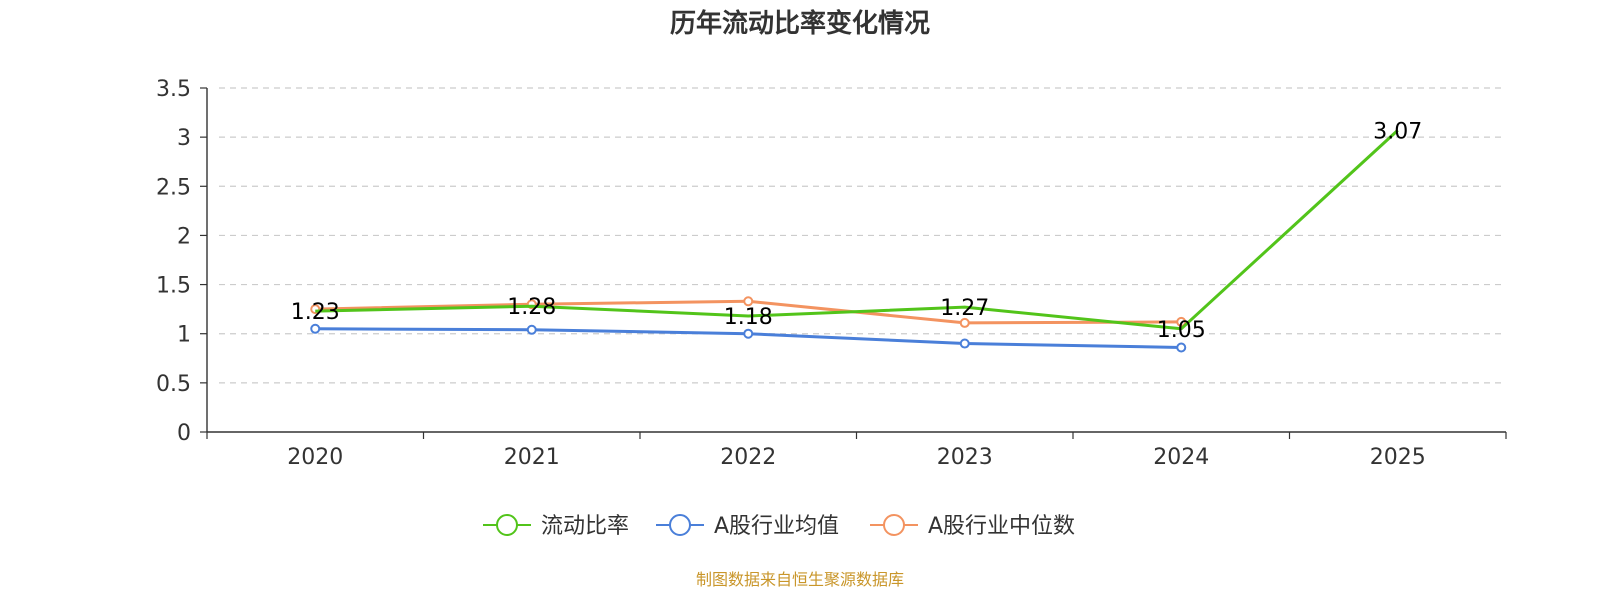 The height and width of the screenshot is (600, 1600). Describe the element at coordinates (800, 579) in the screenshot. I see `source-note: 制图数据来自恒生聚源数据库` at that location.